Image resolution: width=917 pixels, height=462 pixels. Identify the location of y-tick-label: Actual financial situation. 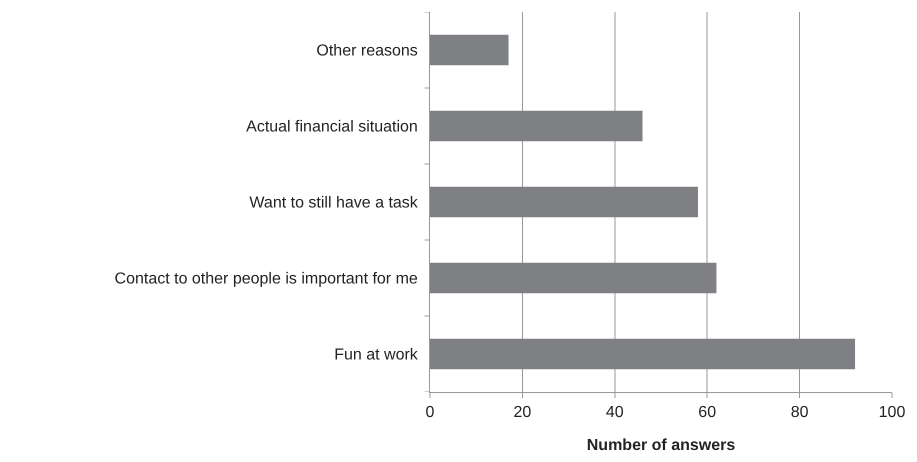
(332, 127).